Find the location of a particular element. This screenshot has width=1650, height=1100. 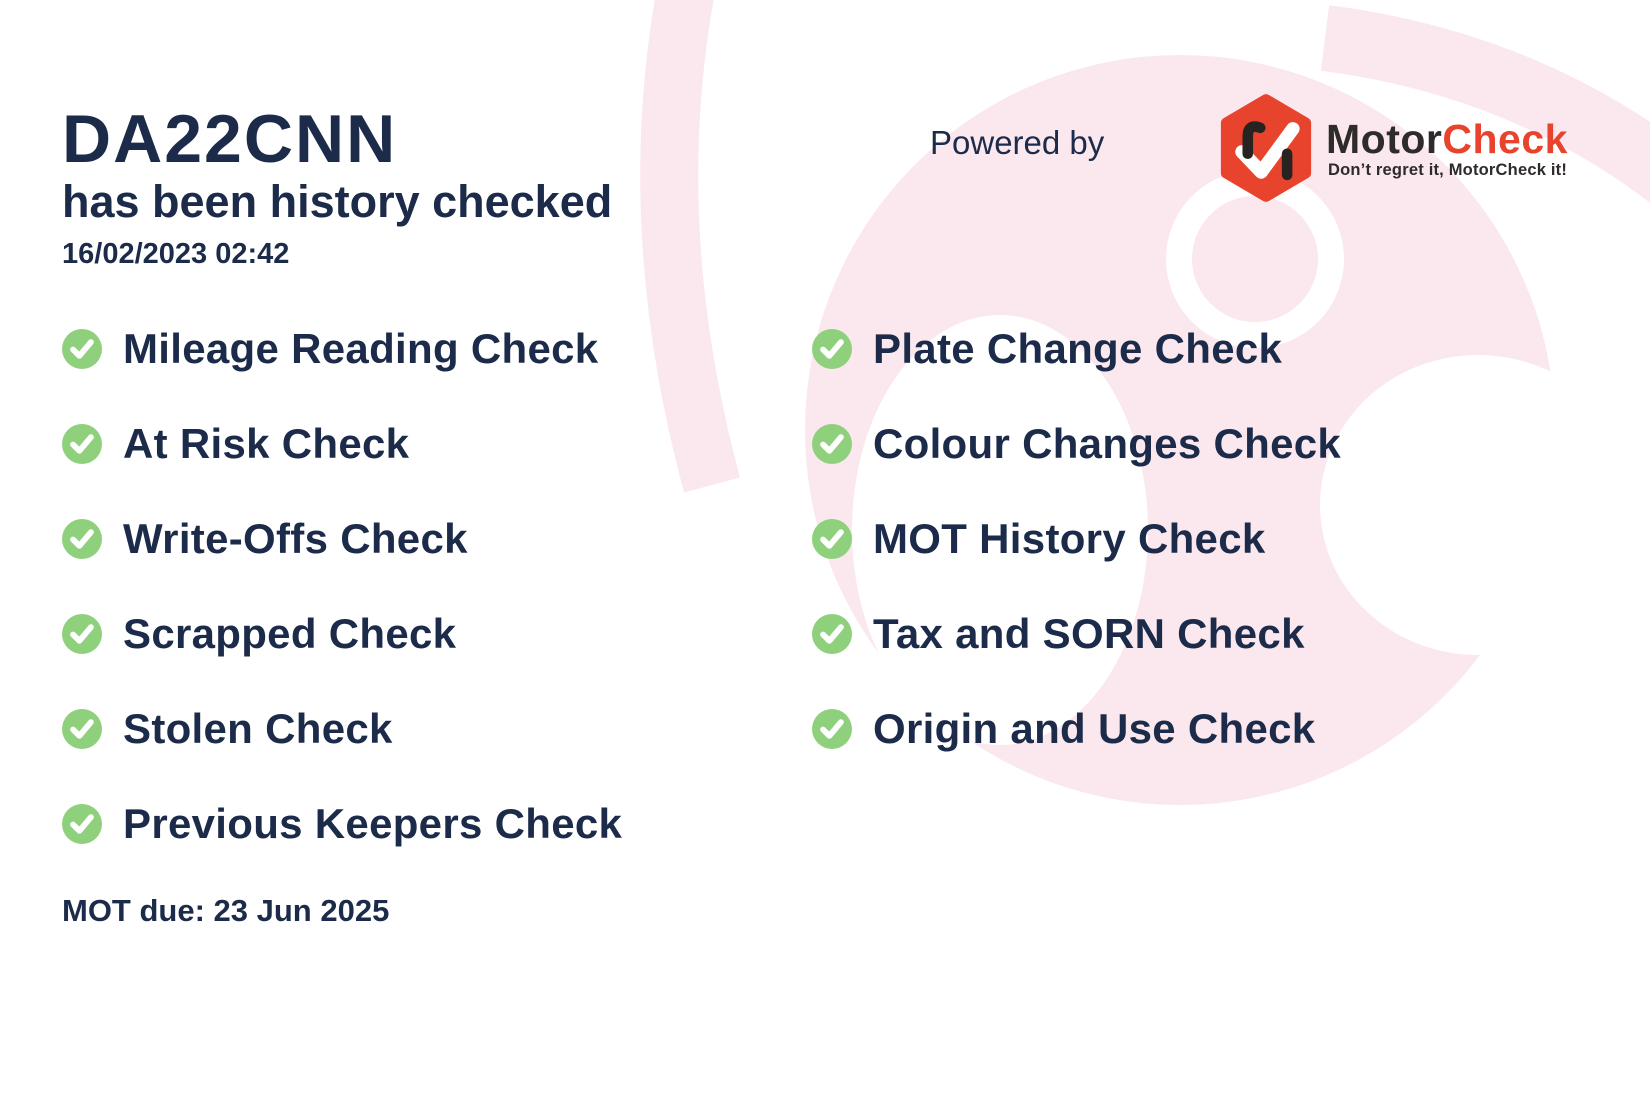

check-item: Stolen Check is located at coordinates (227, 729).